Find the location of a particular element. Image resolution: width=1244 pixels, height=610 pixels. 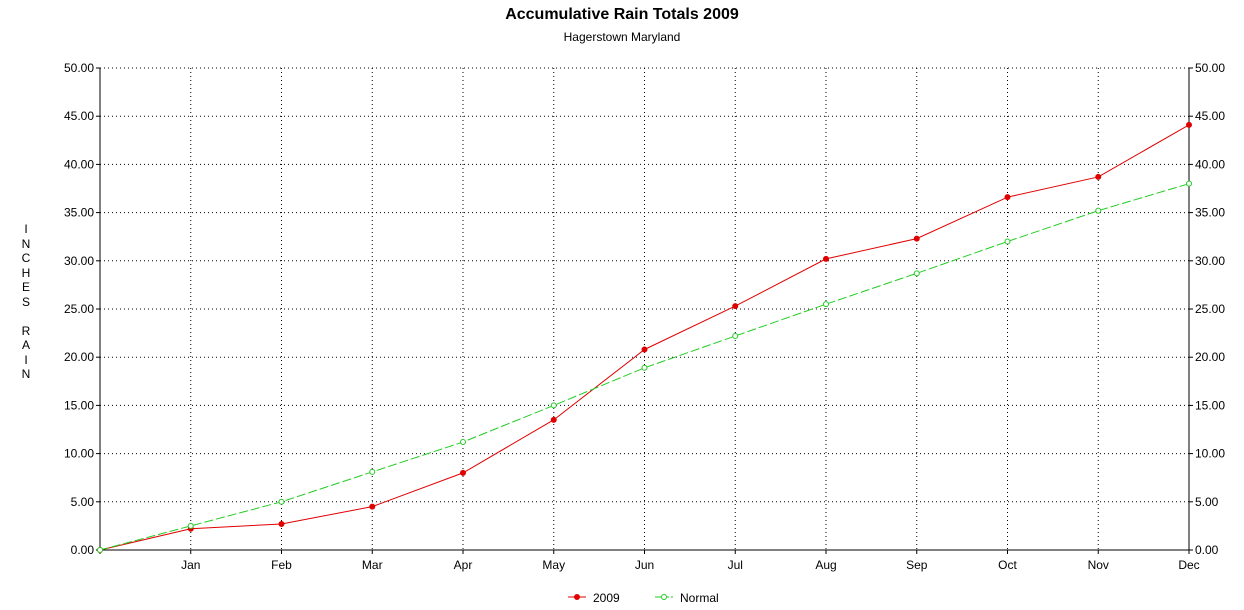

y-tick-label-left: 25.00 is located at coordinates (79, 309).